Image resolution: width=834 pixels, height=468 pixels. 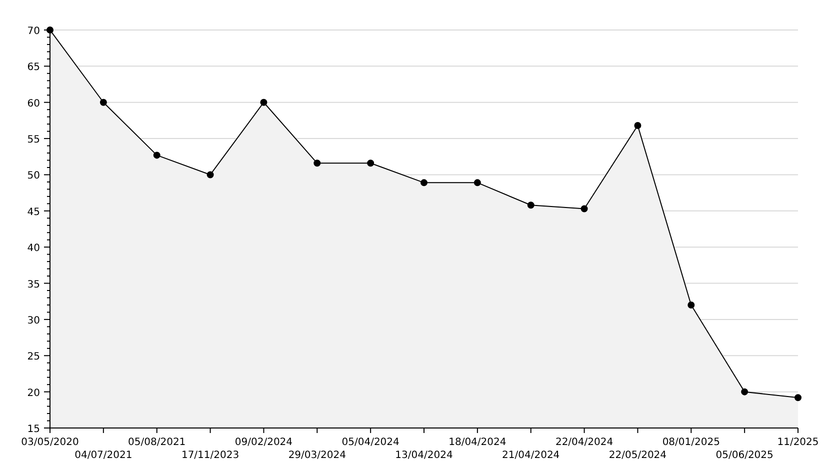 I want to click on y-tick-label: 60, so click(x=33, y=104).